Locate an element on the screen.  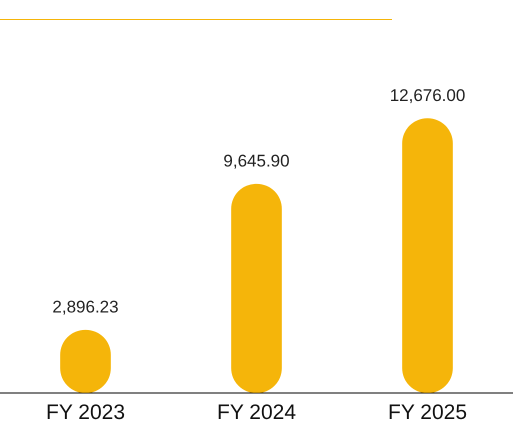
x-tick-label: FY 2023 is located at coordinates (86, 412).